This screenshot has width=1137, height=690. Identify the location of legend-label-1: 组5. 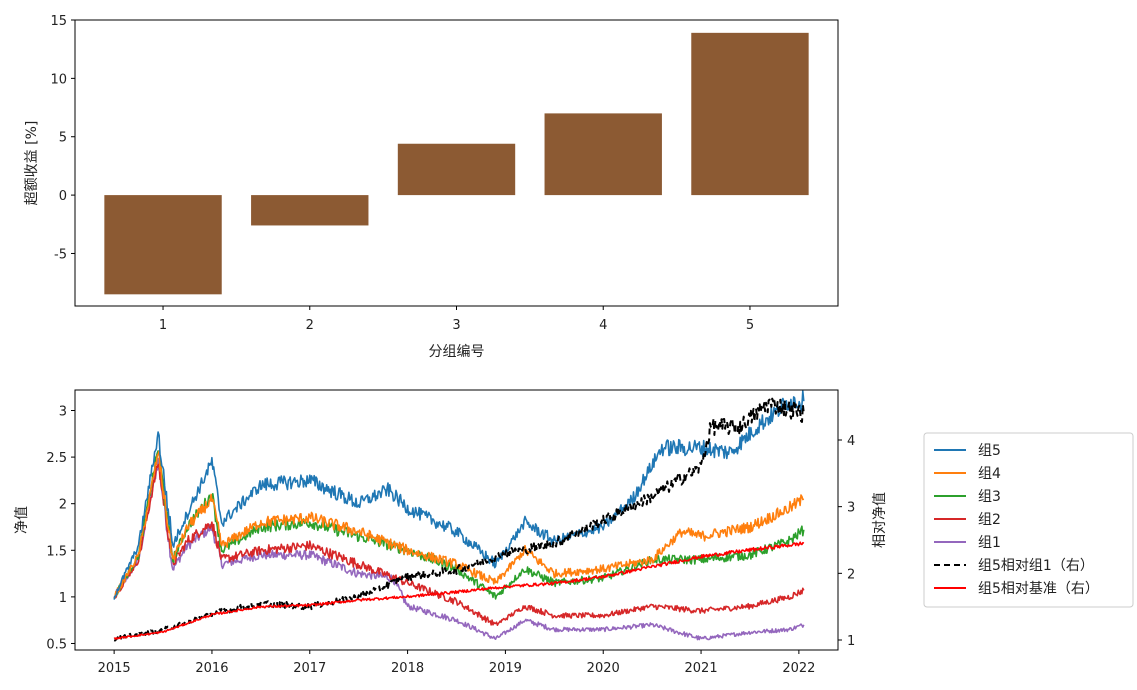
(989, 451).